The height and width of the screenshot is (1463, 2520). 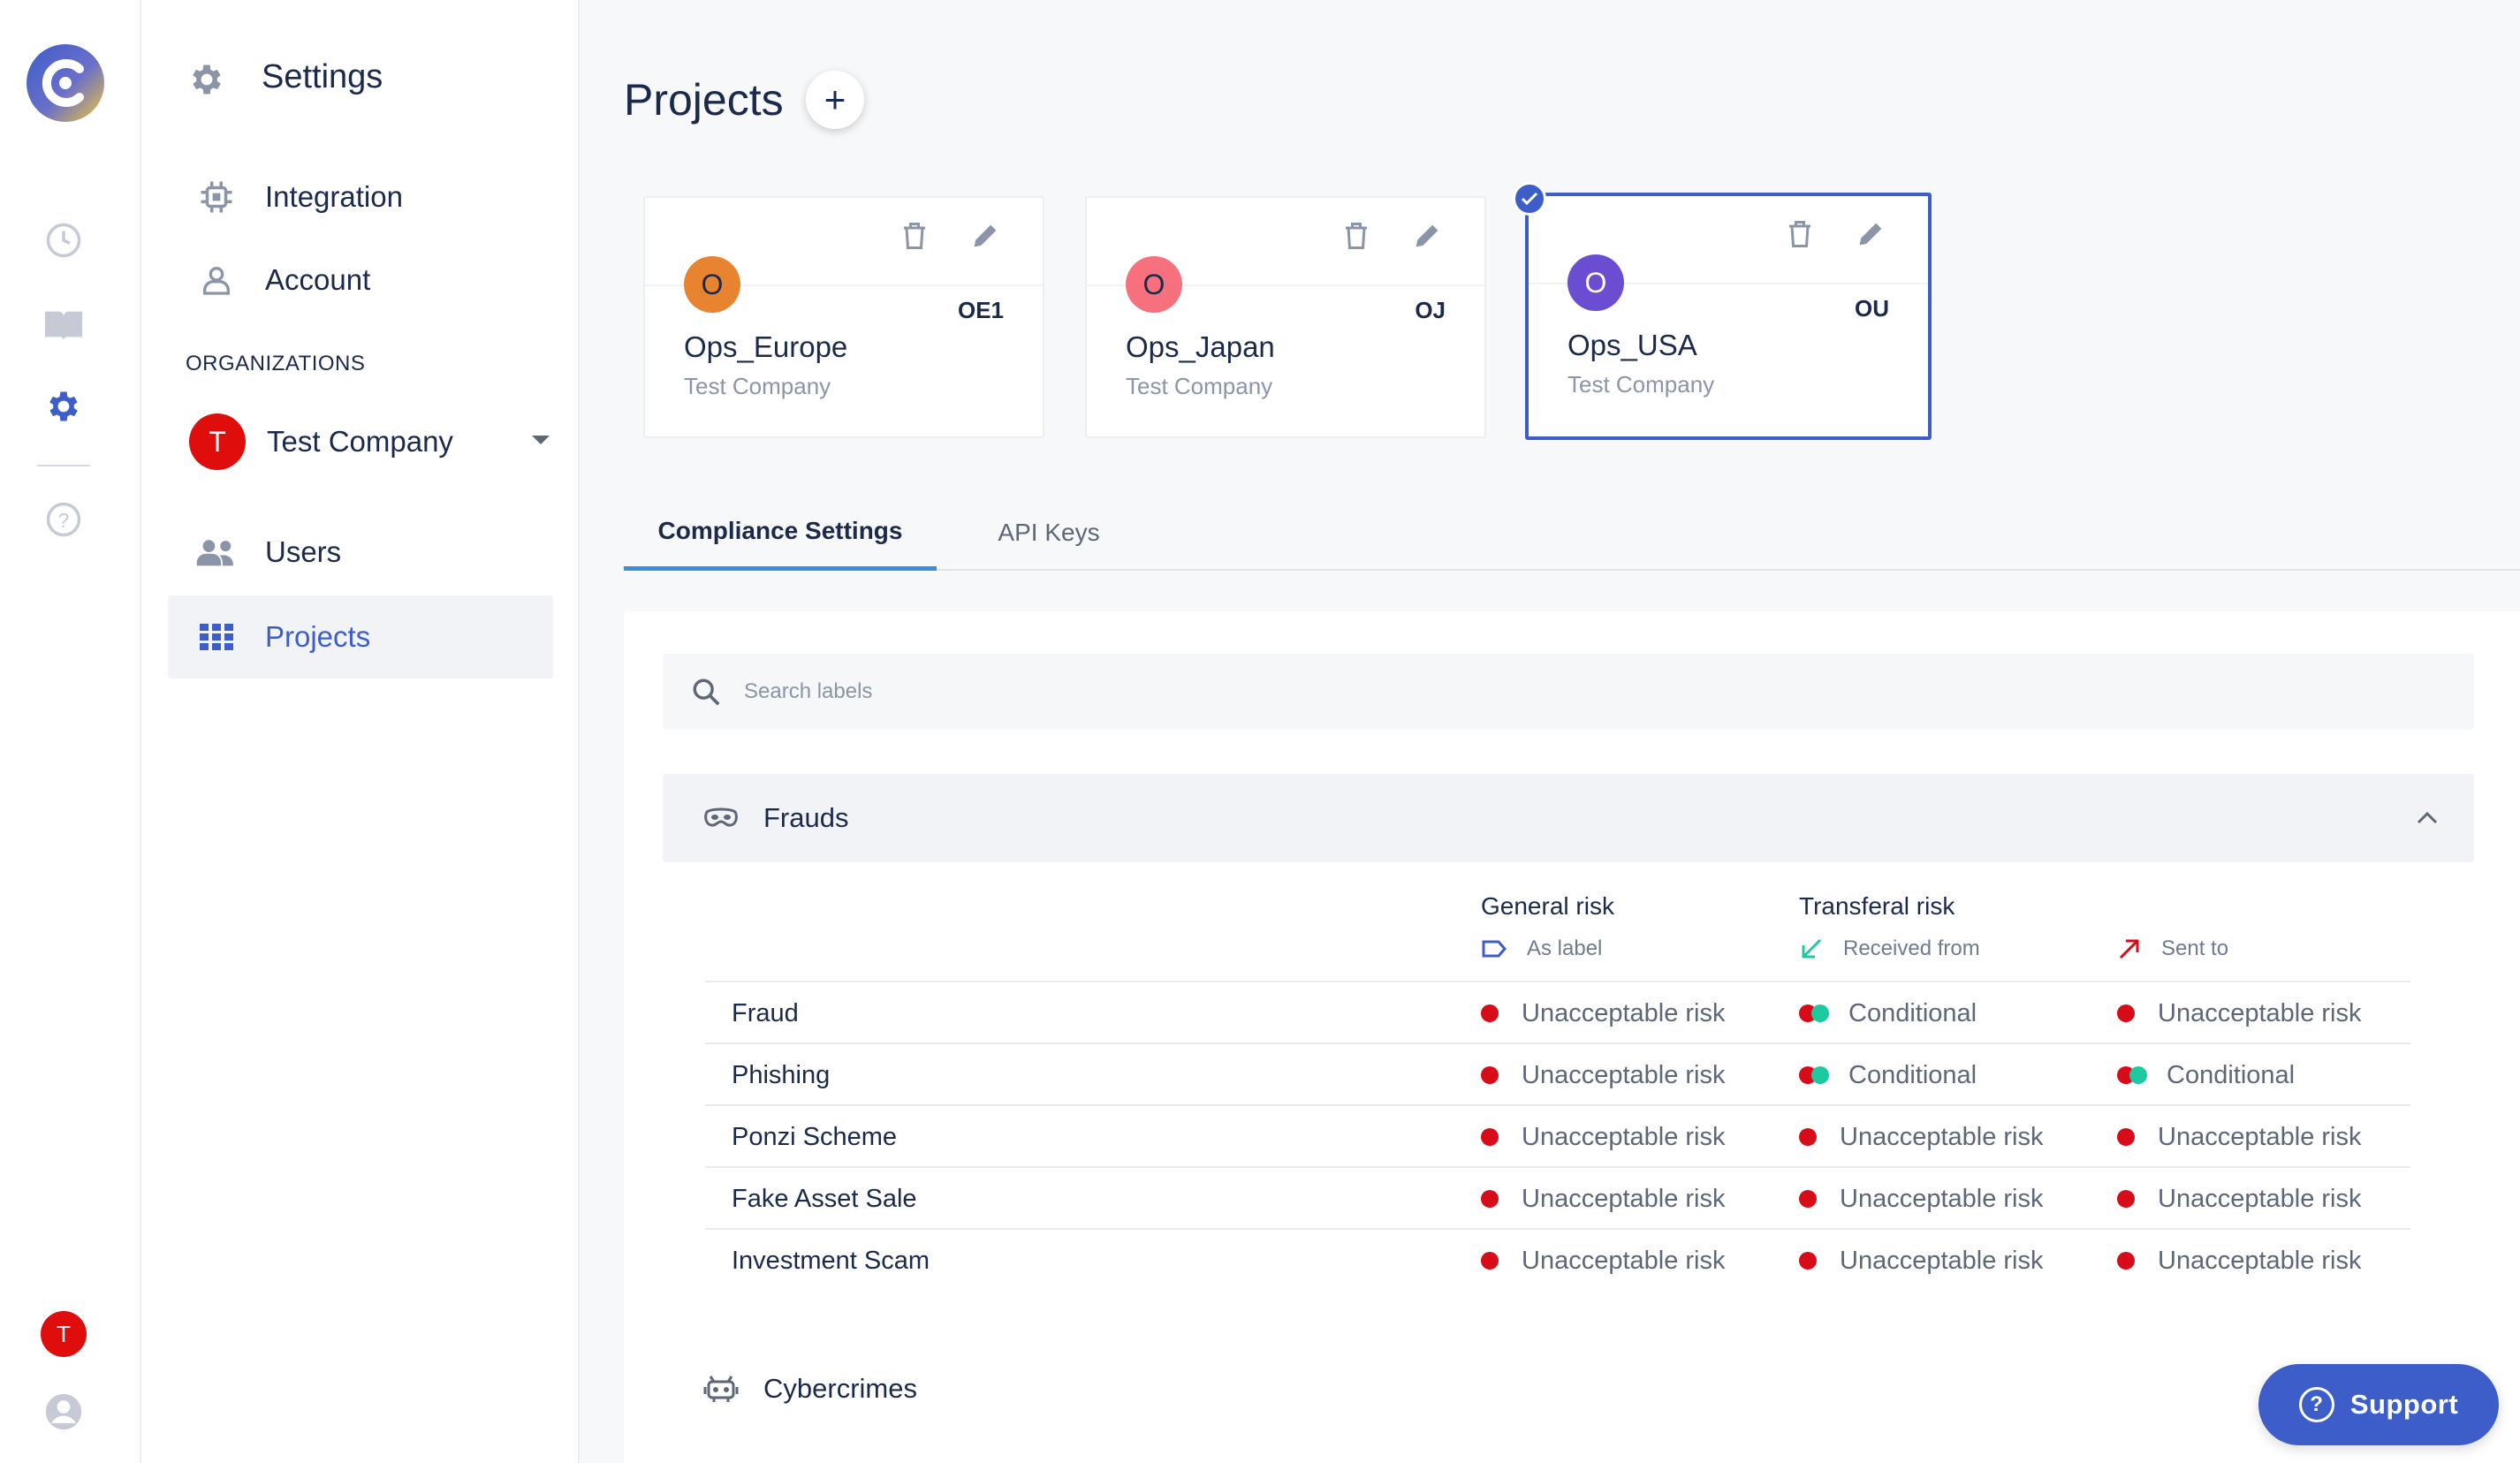 What do you see at coordinates (1568, 818) in the screenshot?
I see `category-frauds-header: Frauds` at bounding box center [1568, 818].